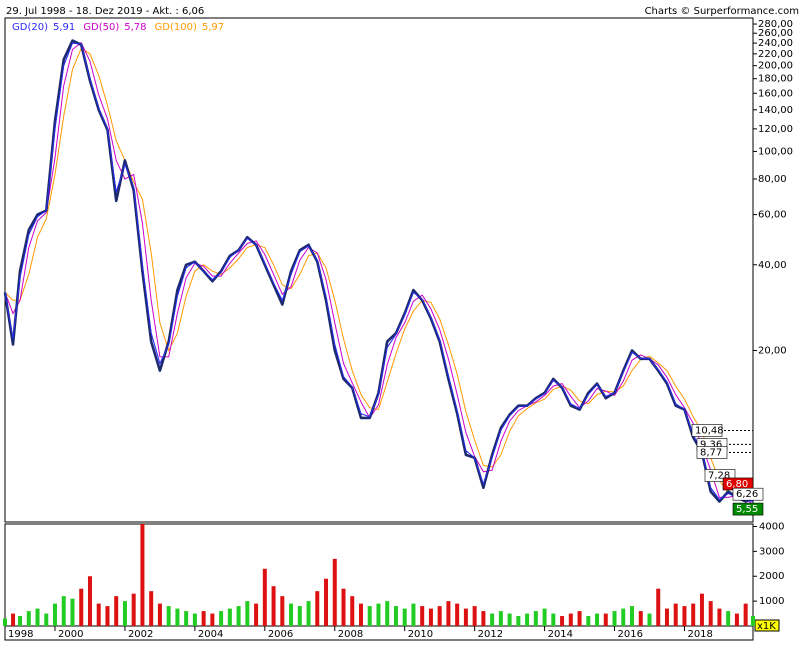 The width and height of the screenshot is (805, 654). Describe the element at coordinates (709, 430) in the screenshot. I see `price-label: 10,48` at that location.